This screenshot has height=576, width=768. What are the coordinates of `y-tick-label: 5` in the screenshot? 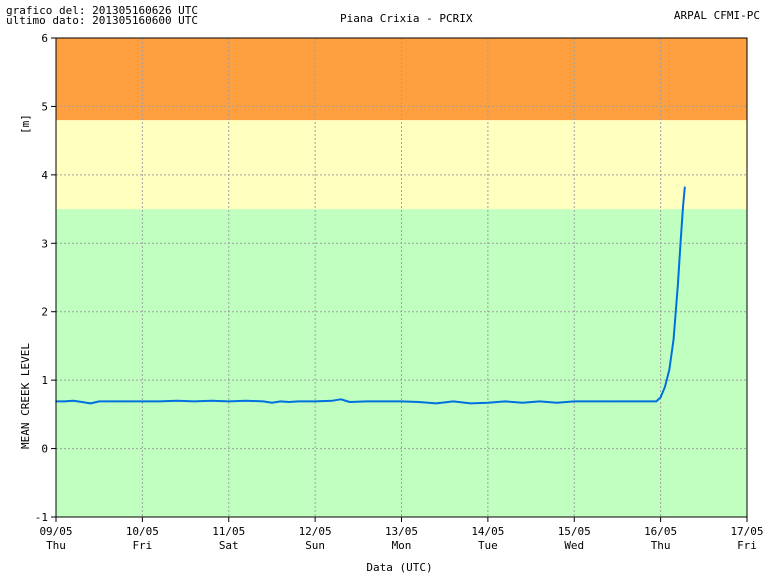 It's located at (44, 106).